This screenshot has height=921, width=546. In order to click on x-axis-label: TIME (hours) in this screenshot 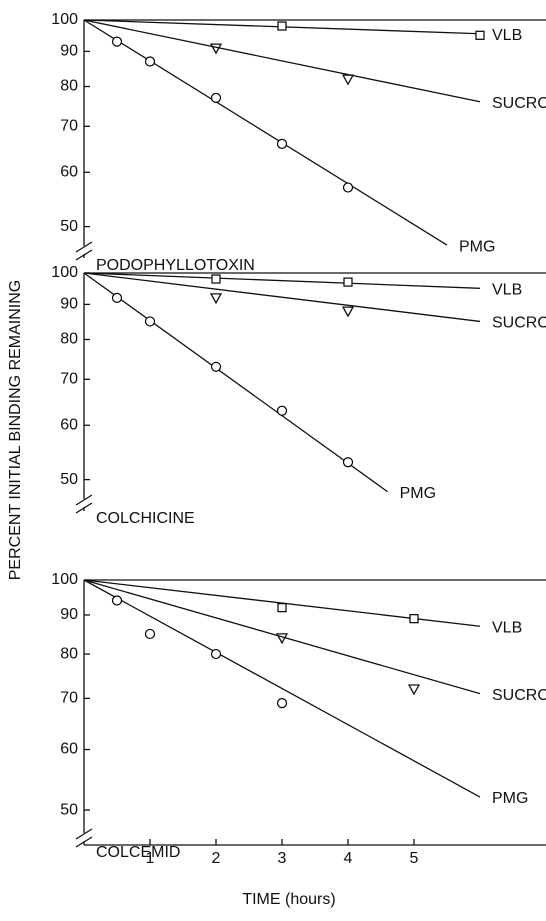, I will do `click(288, 899)`.